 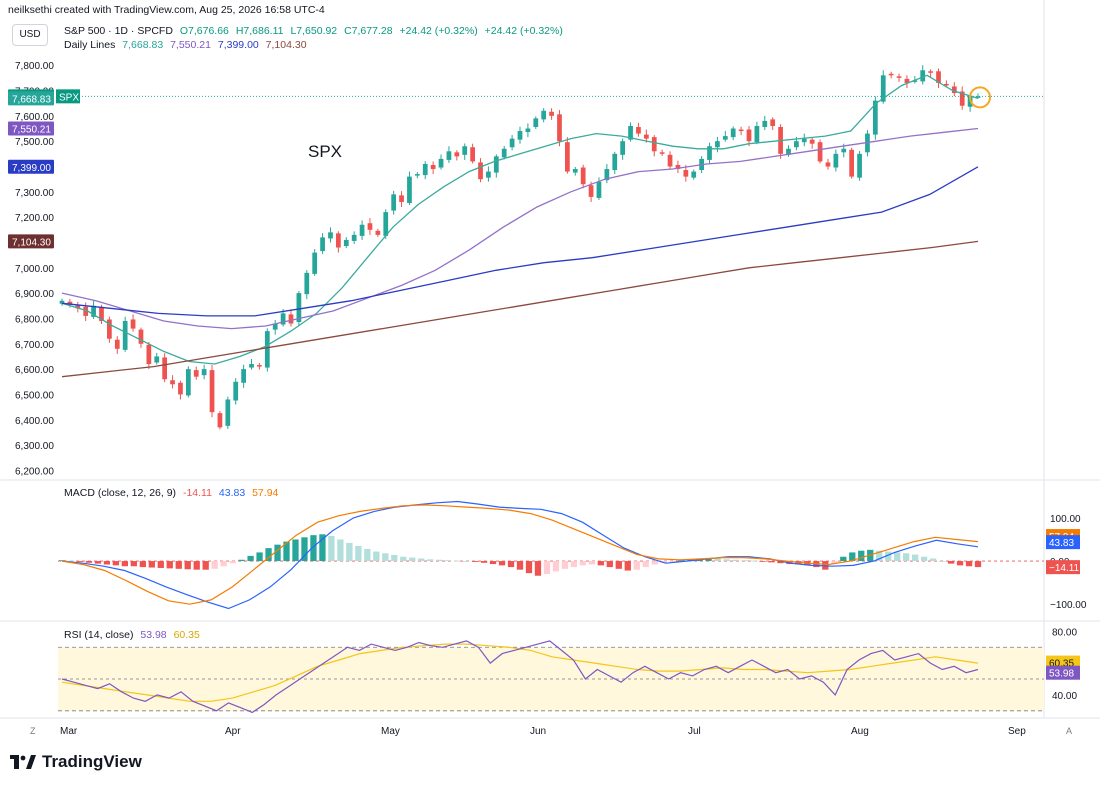 What do you see at coordinates (523, 31) in the screenshot?
I see `ohlc-change-pct: +24.42 (+0.32%)` at bounding box center [523, 31].